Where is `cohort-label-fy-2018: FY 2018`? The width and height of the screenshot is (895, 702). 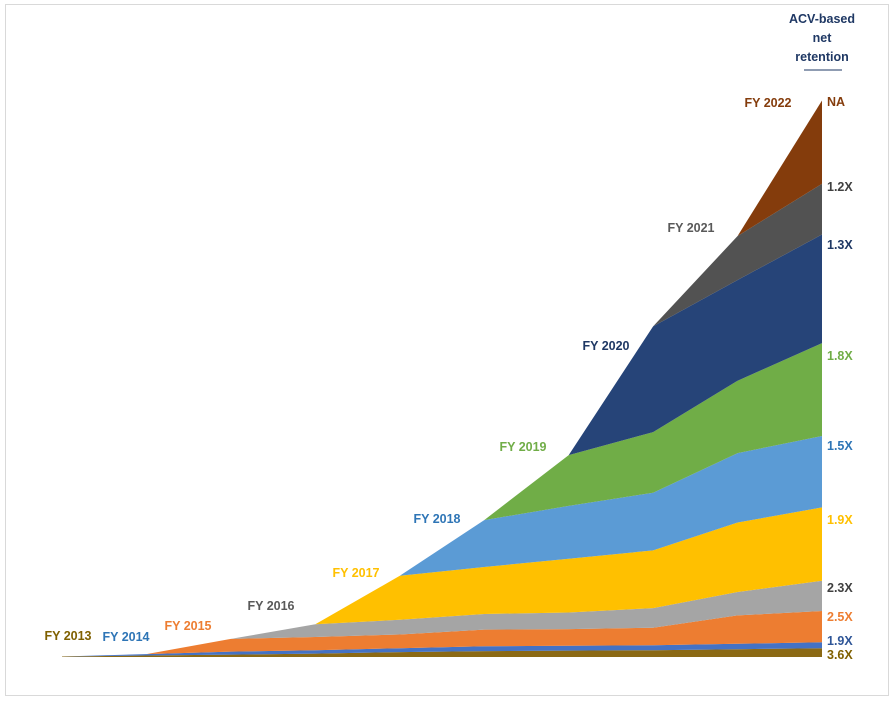
cohort-label-fy-2018: FY 2018 is located at coordinates (436, 519).